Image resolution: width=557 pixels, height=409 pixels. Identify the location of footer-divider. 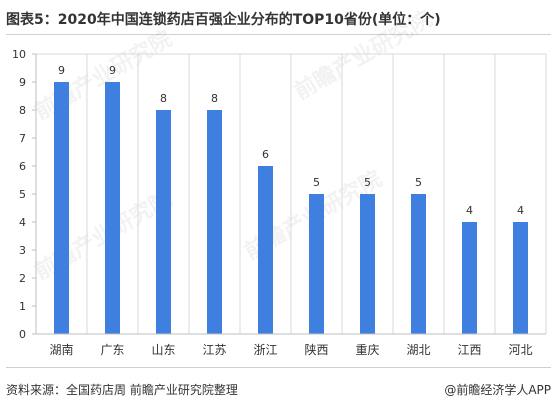
(278, 367).